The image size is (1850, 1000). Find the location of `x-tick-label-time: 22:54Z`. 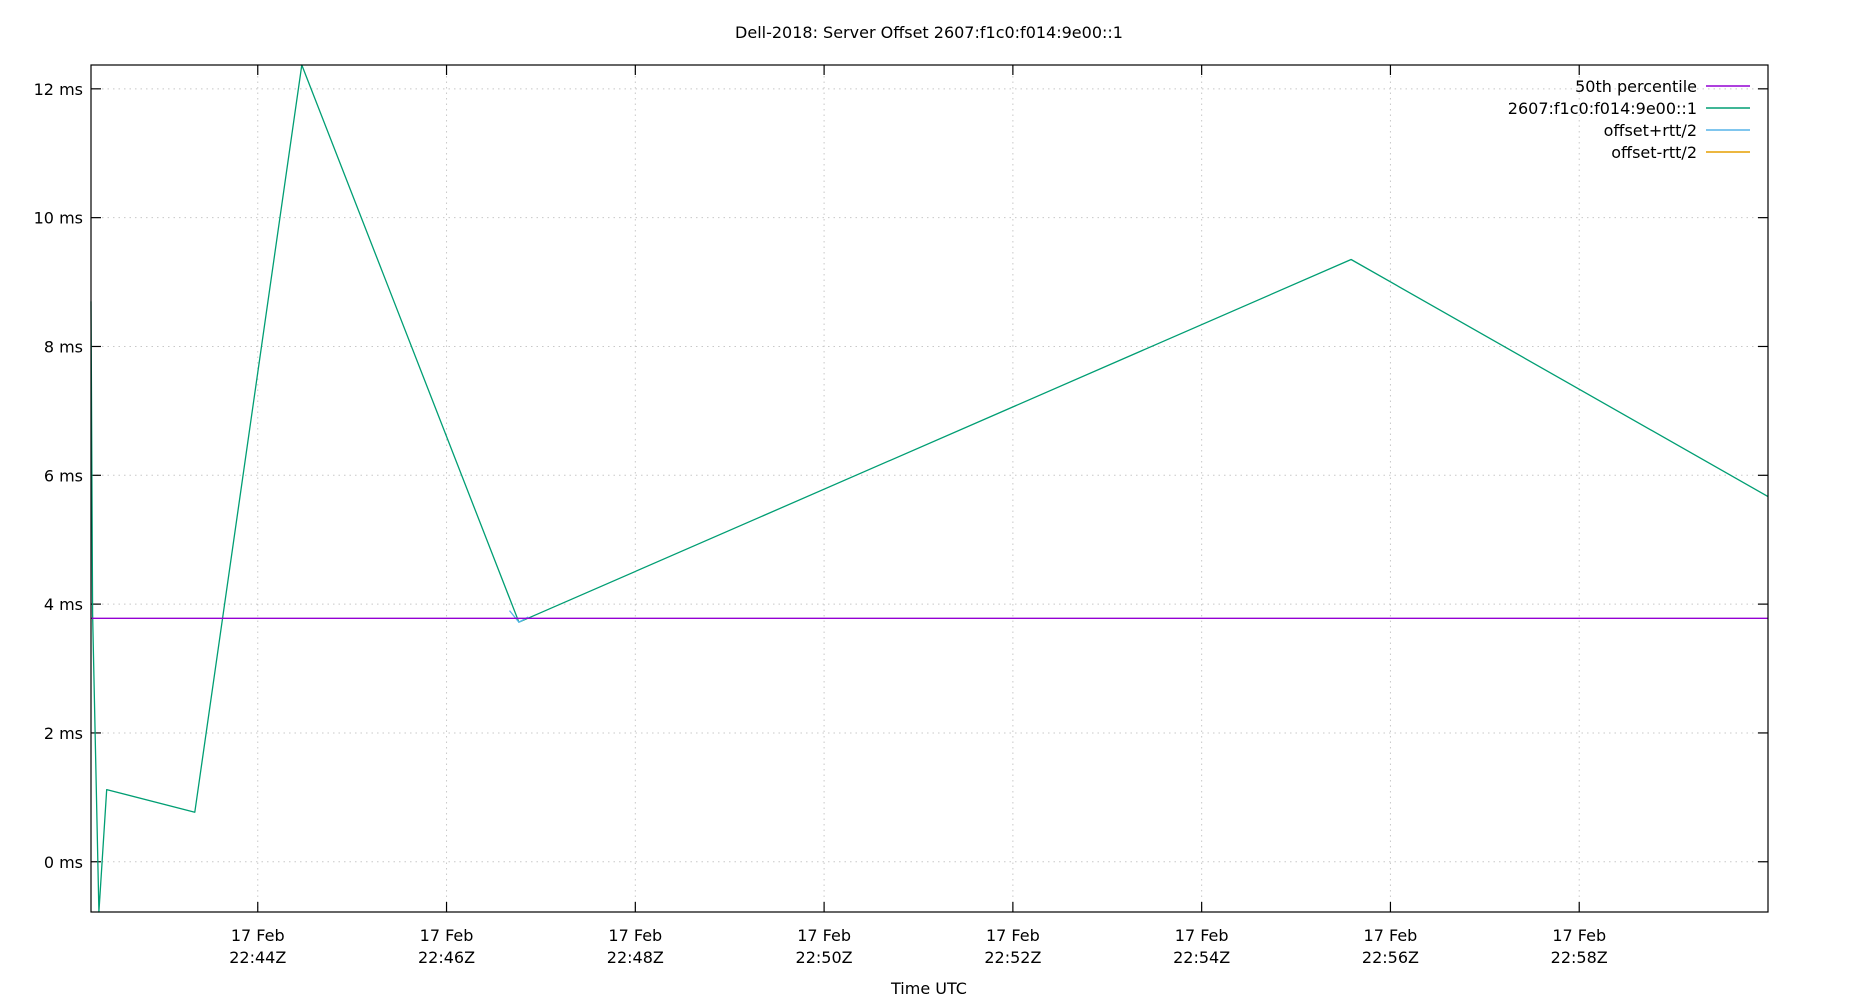

x-tick-label-time: 22:54Z is located at coordinates (1201, 957).